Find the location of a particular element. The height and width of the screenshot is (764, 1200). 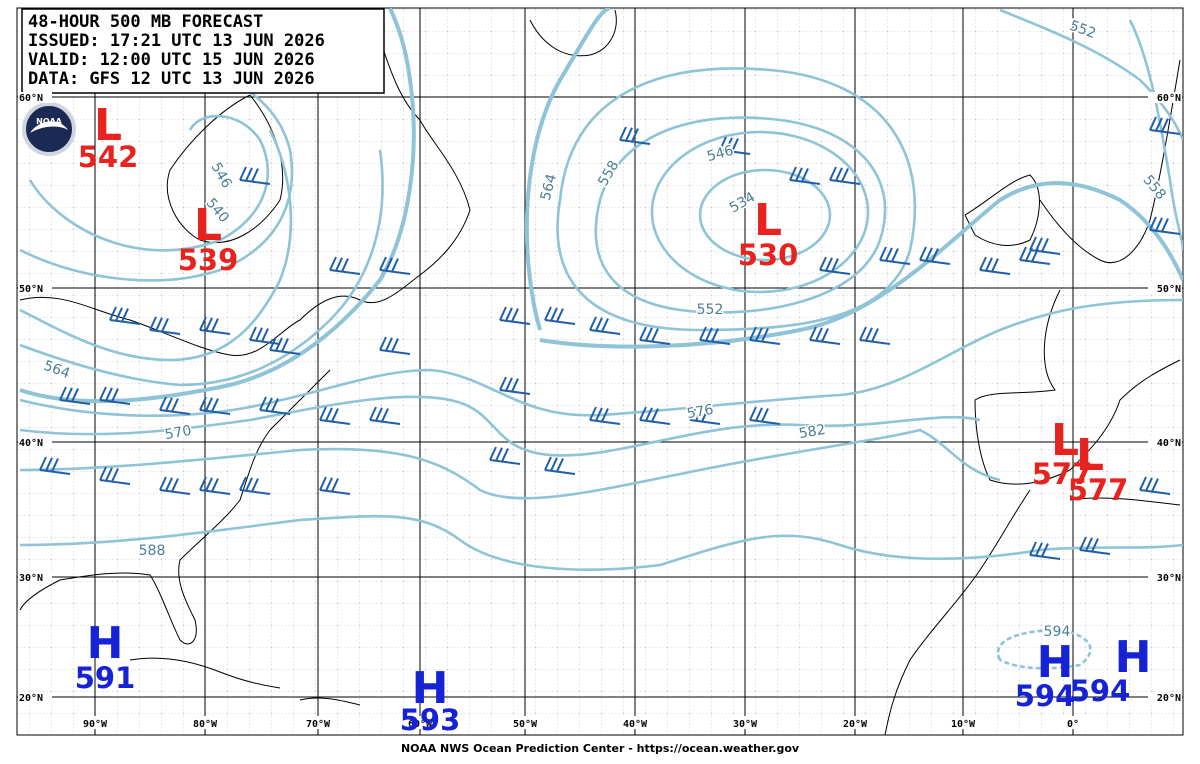

lon-label: 70°W is located at coordinates (318, 724).